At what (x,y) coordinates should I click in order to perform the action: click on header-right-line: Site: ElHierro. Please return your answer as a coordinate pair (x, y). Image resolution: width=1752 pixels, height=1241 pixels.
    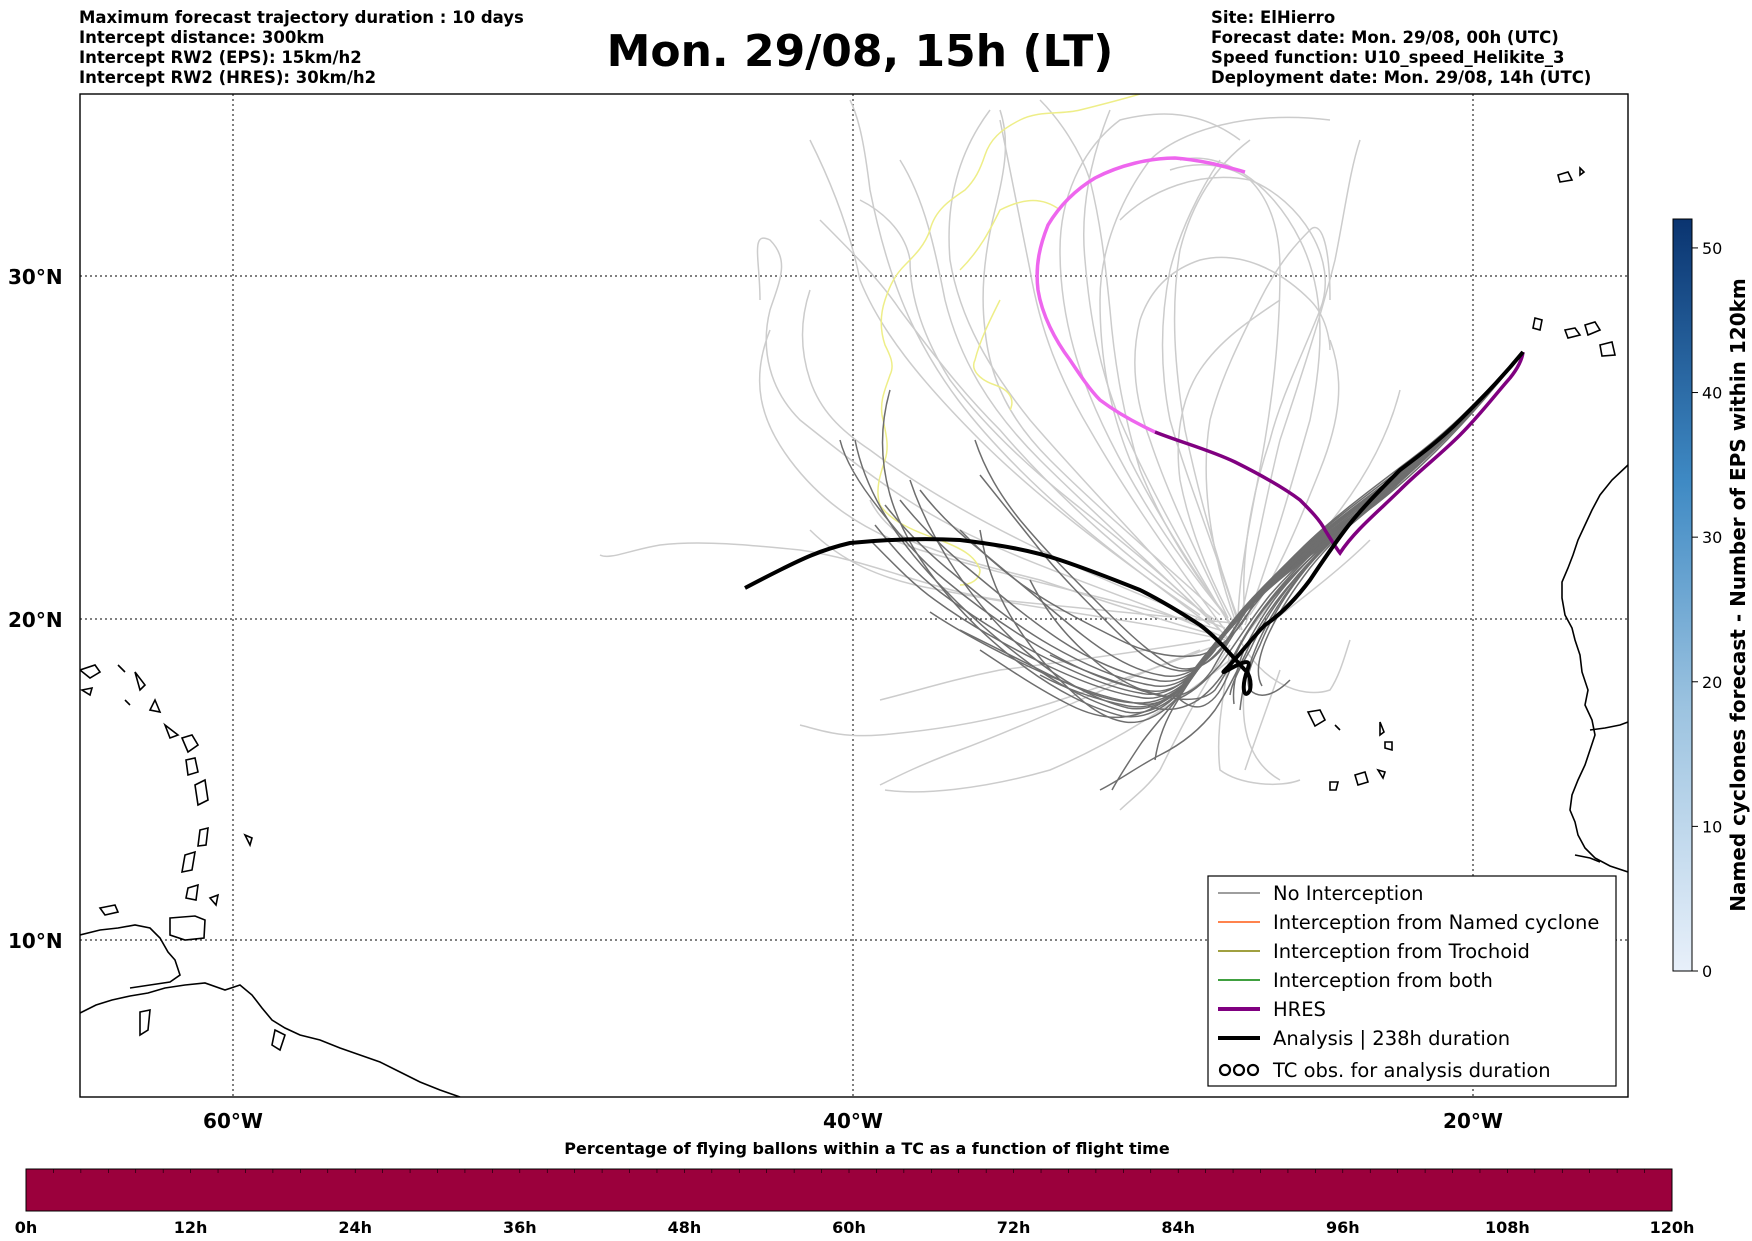
    Looking at the image, I should click on (1273, 17).